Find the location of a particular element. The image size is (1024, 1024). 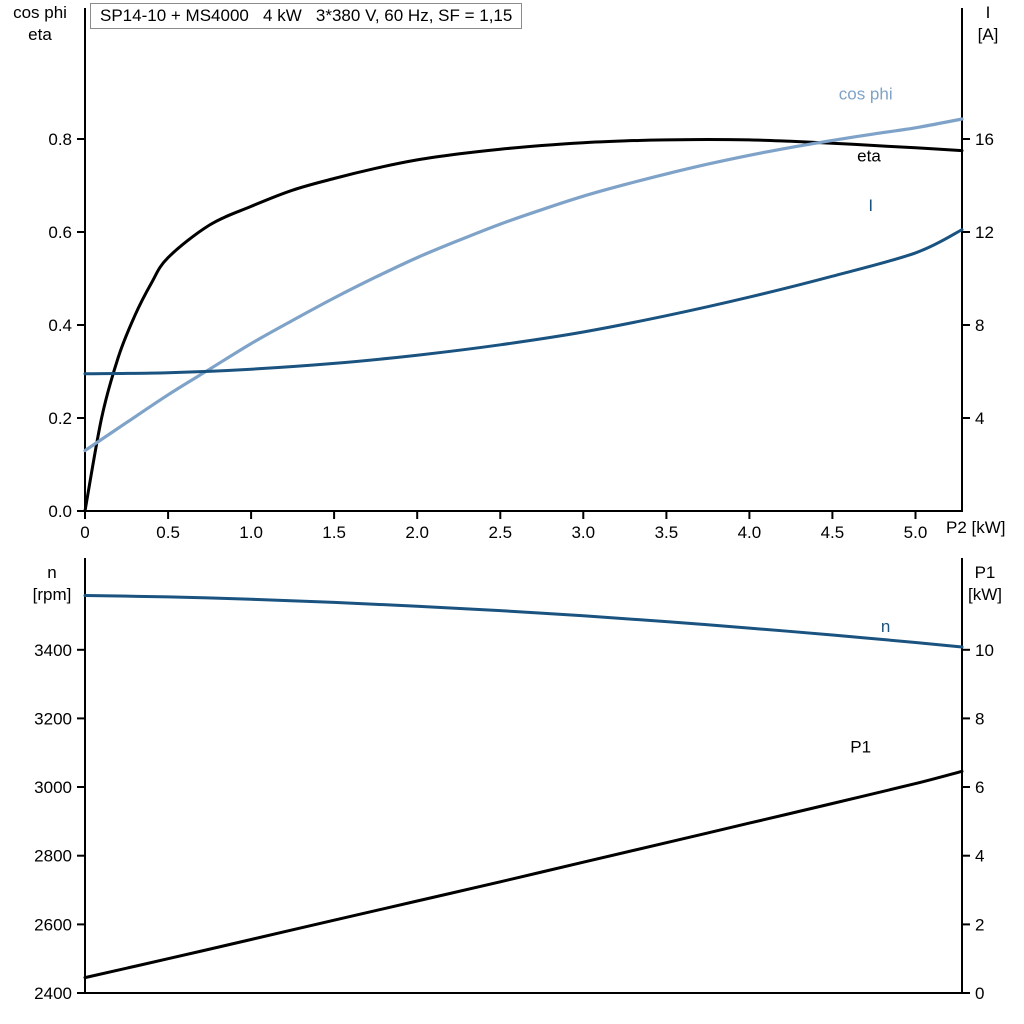

left-tick-label: 2400 is located at coordinates (53, 993).